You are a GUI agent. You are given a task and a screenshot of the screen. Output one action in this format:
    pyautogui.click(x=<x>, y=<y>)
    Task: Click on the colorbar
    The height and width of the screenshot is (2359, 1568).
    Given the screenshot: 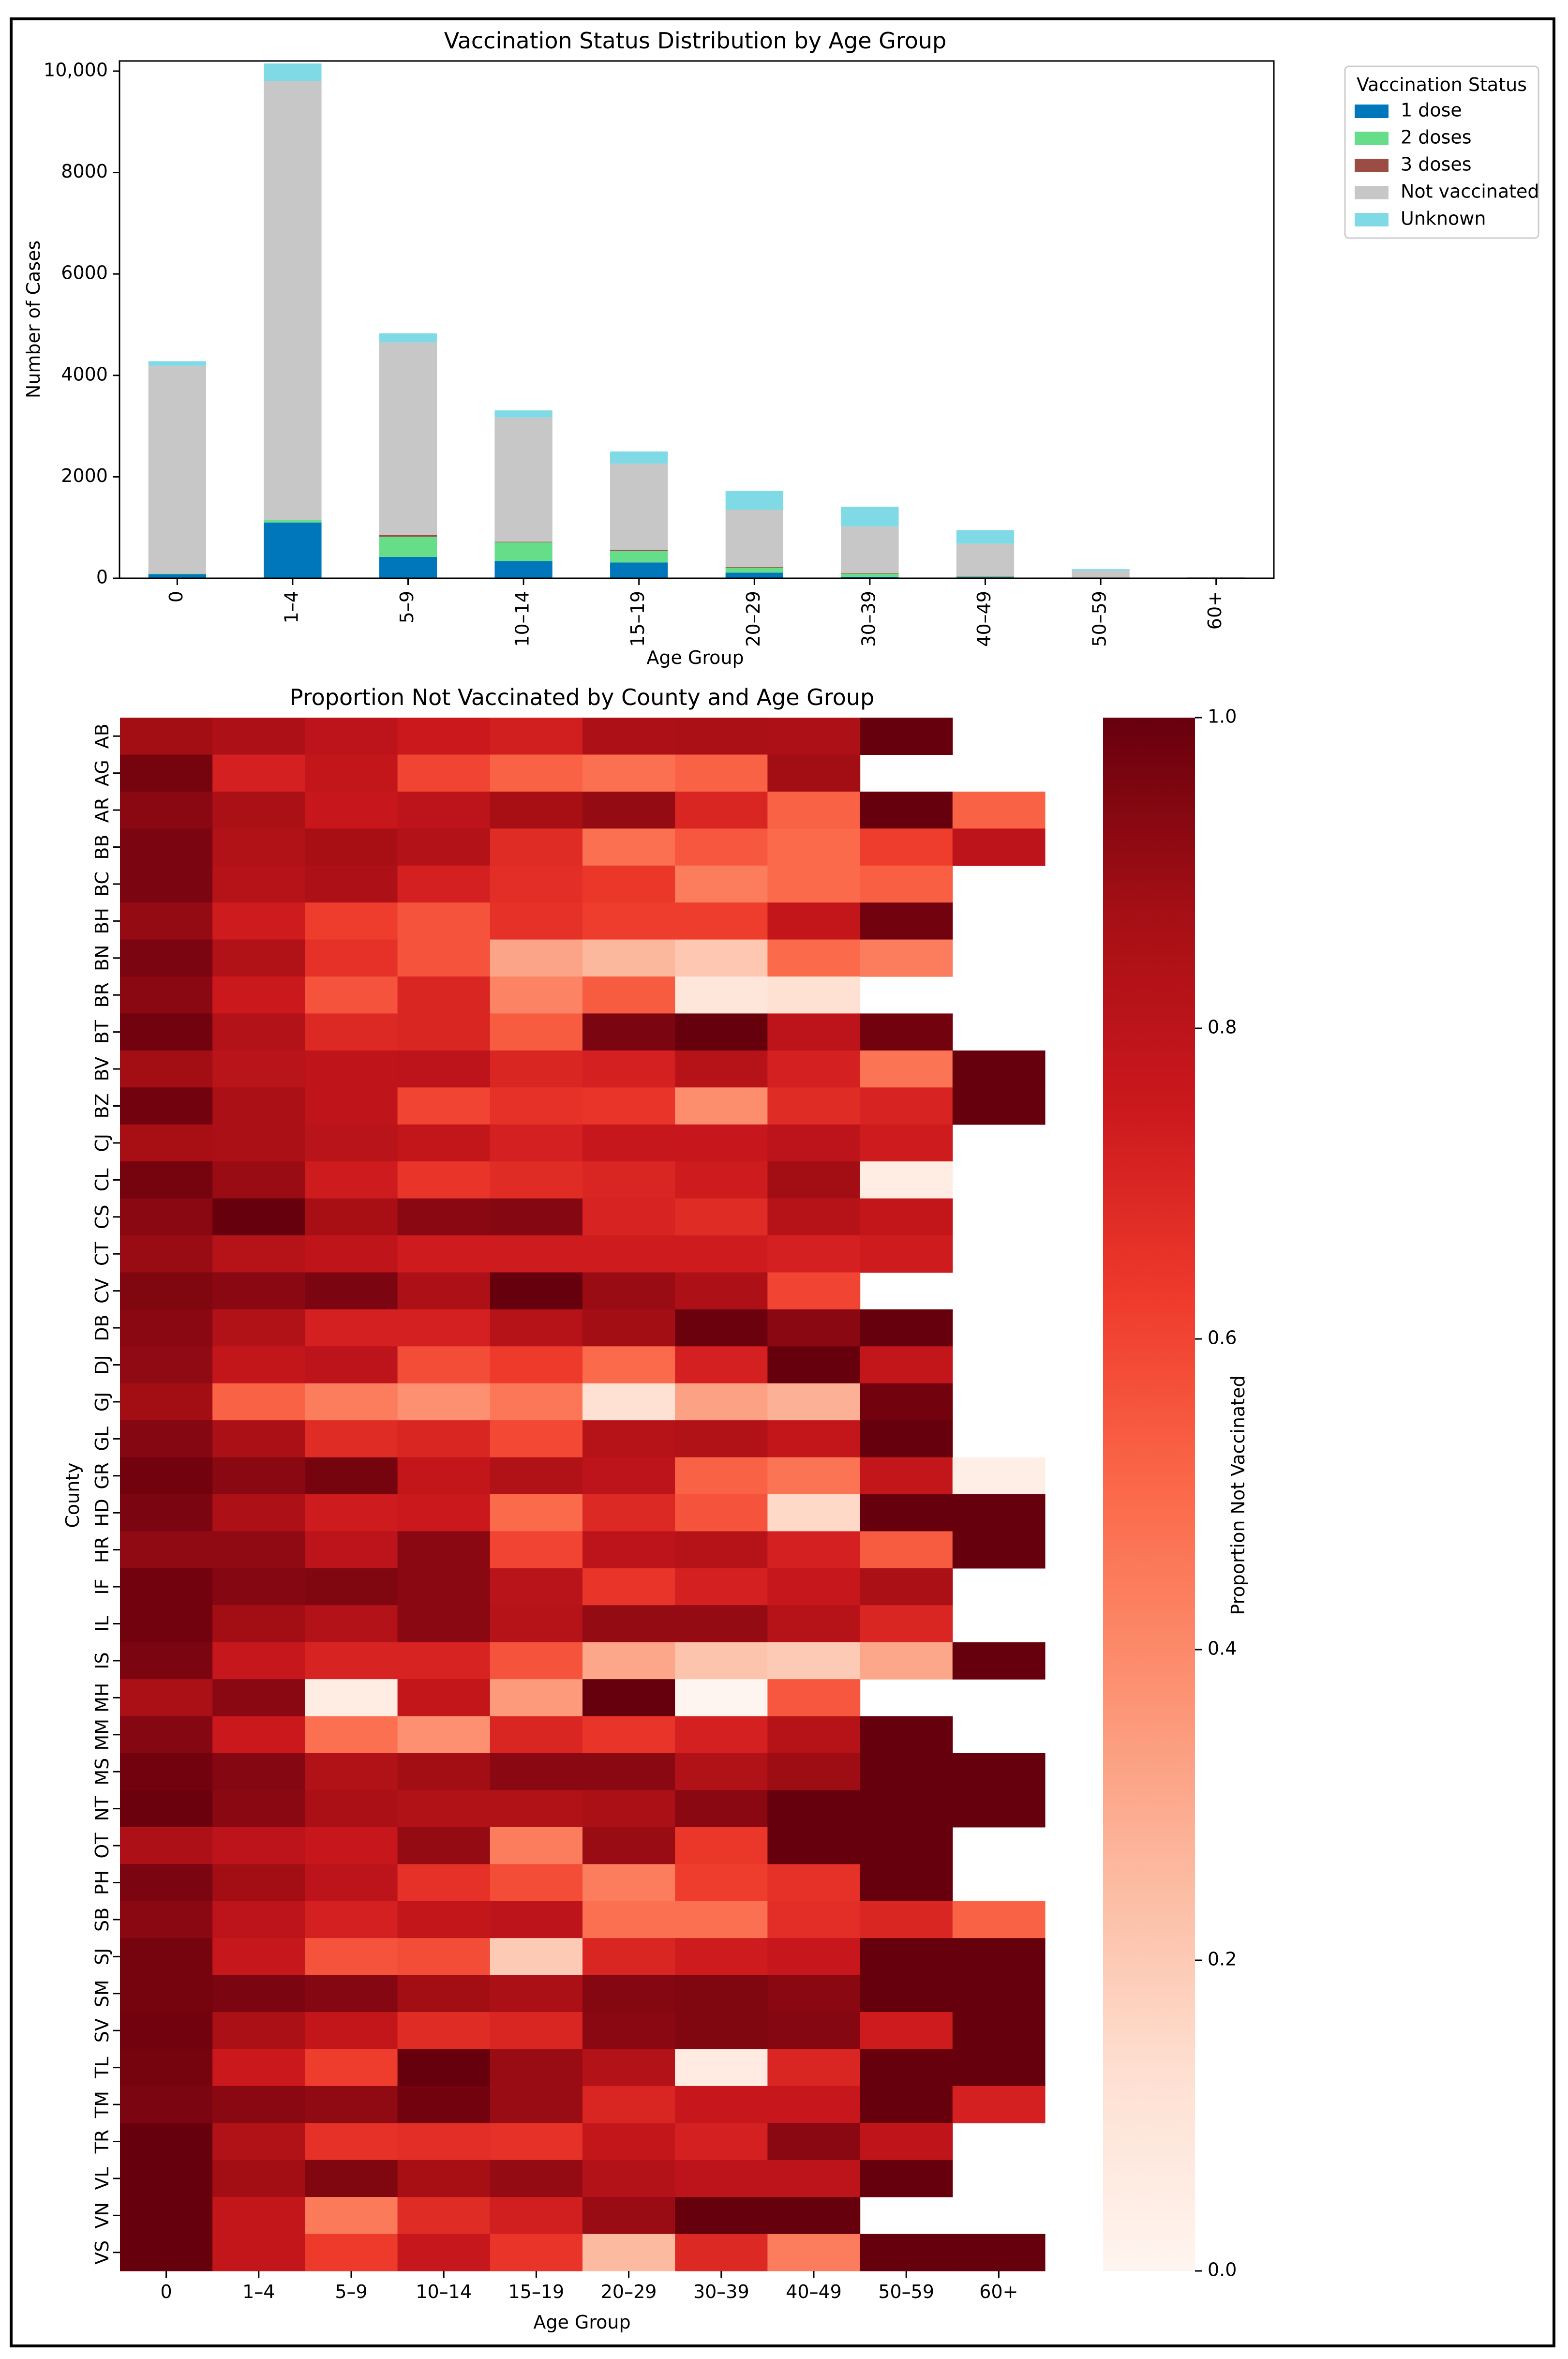 What is the action you would take?
    pyautogui.click(x=1149, y=1494)
    